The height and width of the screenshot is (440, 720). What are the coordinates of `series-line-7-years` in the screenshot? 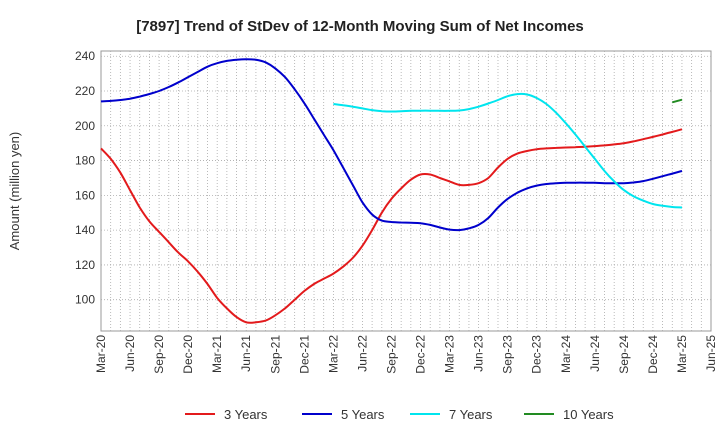 It's located at (508, 150).